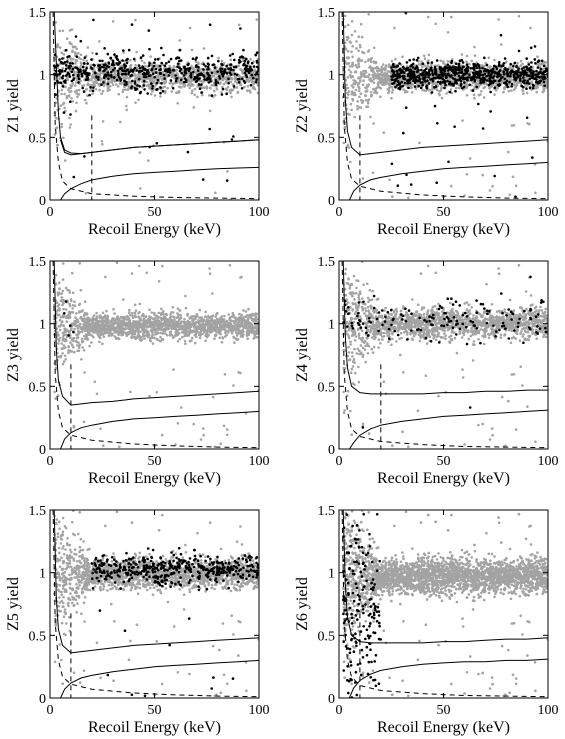  What do you see at coordinates (50, 212) in the screenshot?
I see `x-tick-label: 0` at bounding box center [50, 212].